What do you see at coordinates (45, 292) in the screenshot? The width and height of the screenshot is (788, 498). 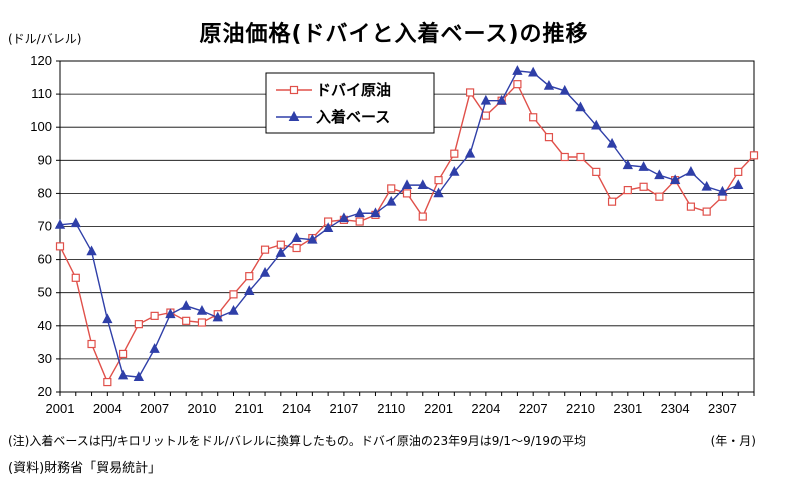 I see `y-tick-label: 50` at bounding box center [45, 292].